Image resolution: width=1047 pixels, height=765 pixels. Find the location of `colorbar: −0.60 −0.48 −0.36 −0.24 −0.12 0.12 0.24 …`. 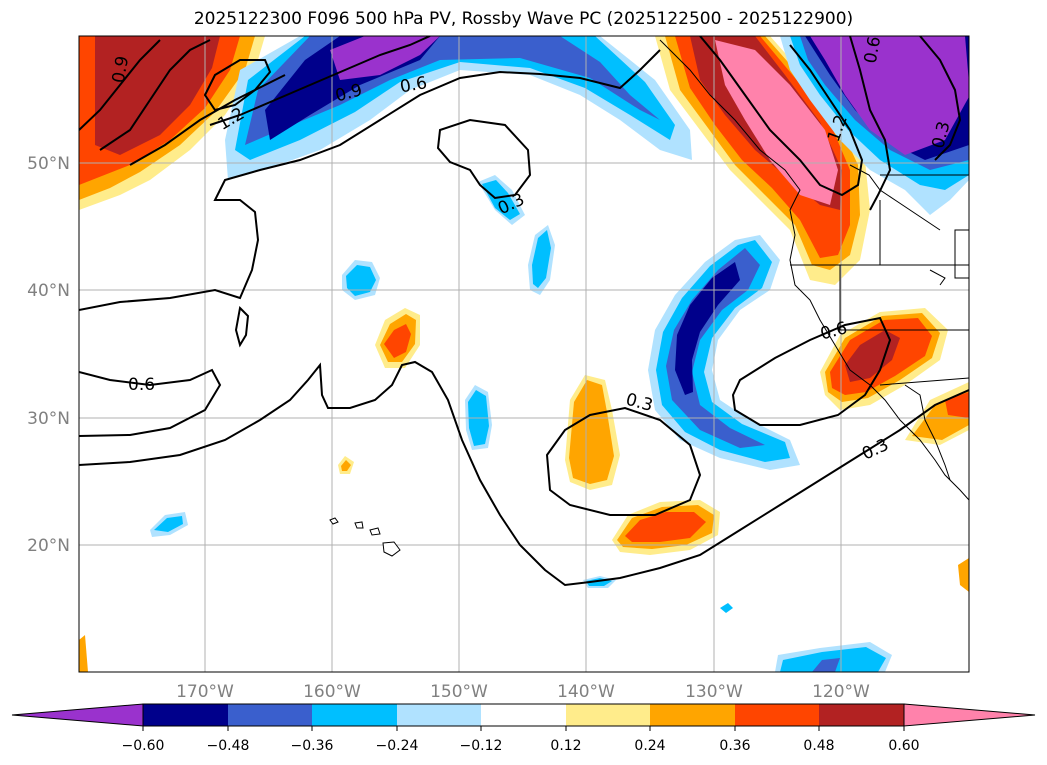

colorbar: −0.60 −0.48 −0.36 −0.24 −0.12 0.12 0.24 … is located at coordinates (523, 728).